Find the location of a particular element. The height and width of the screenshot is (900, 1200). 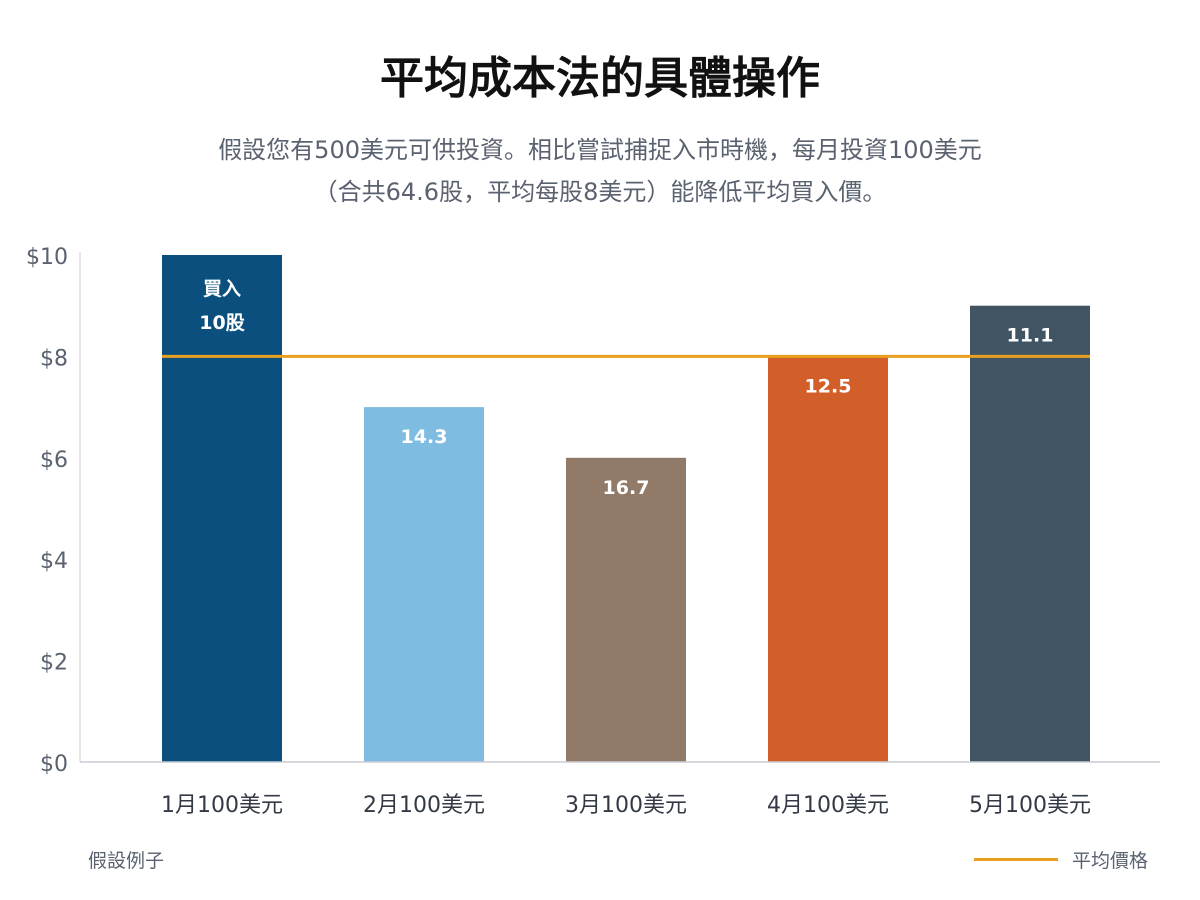

bar-data-label: 10股 is located at coordinates (221, 323).